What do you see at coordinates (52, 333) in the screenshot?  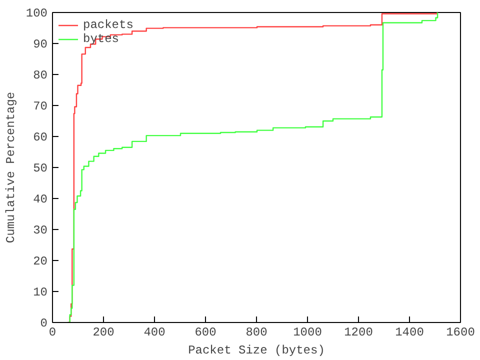 I see `x-tick-label: 0` at bounding box center [52, 333].